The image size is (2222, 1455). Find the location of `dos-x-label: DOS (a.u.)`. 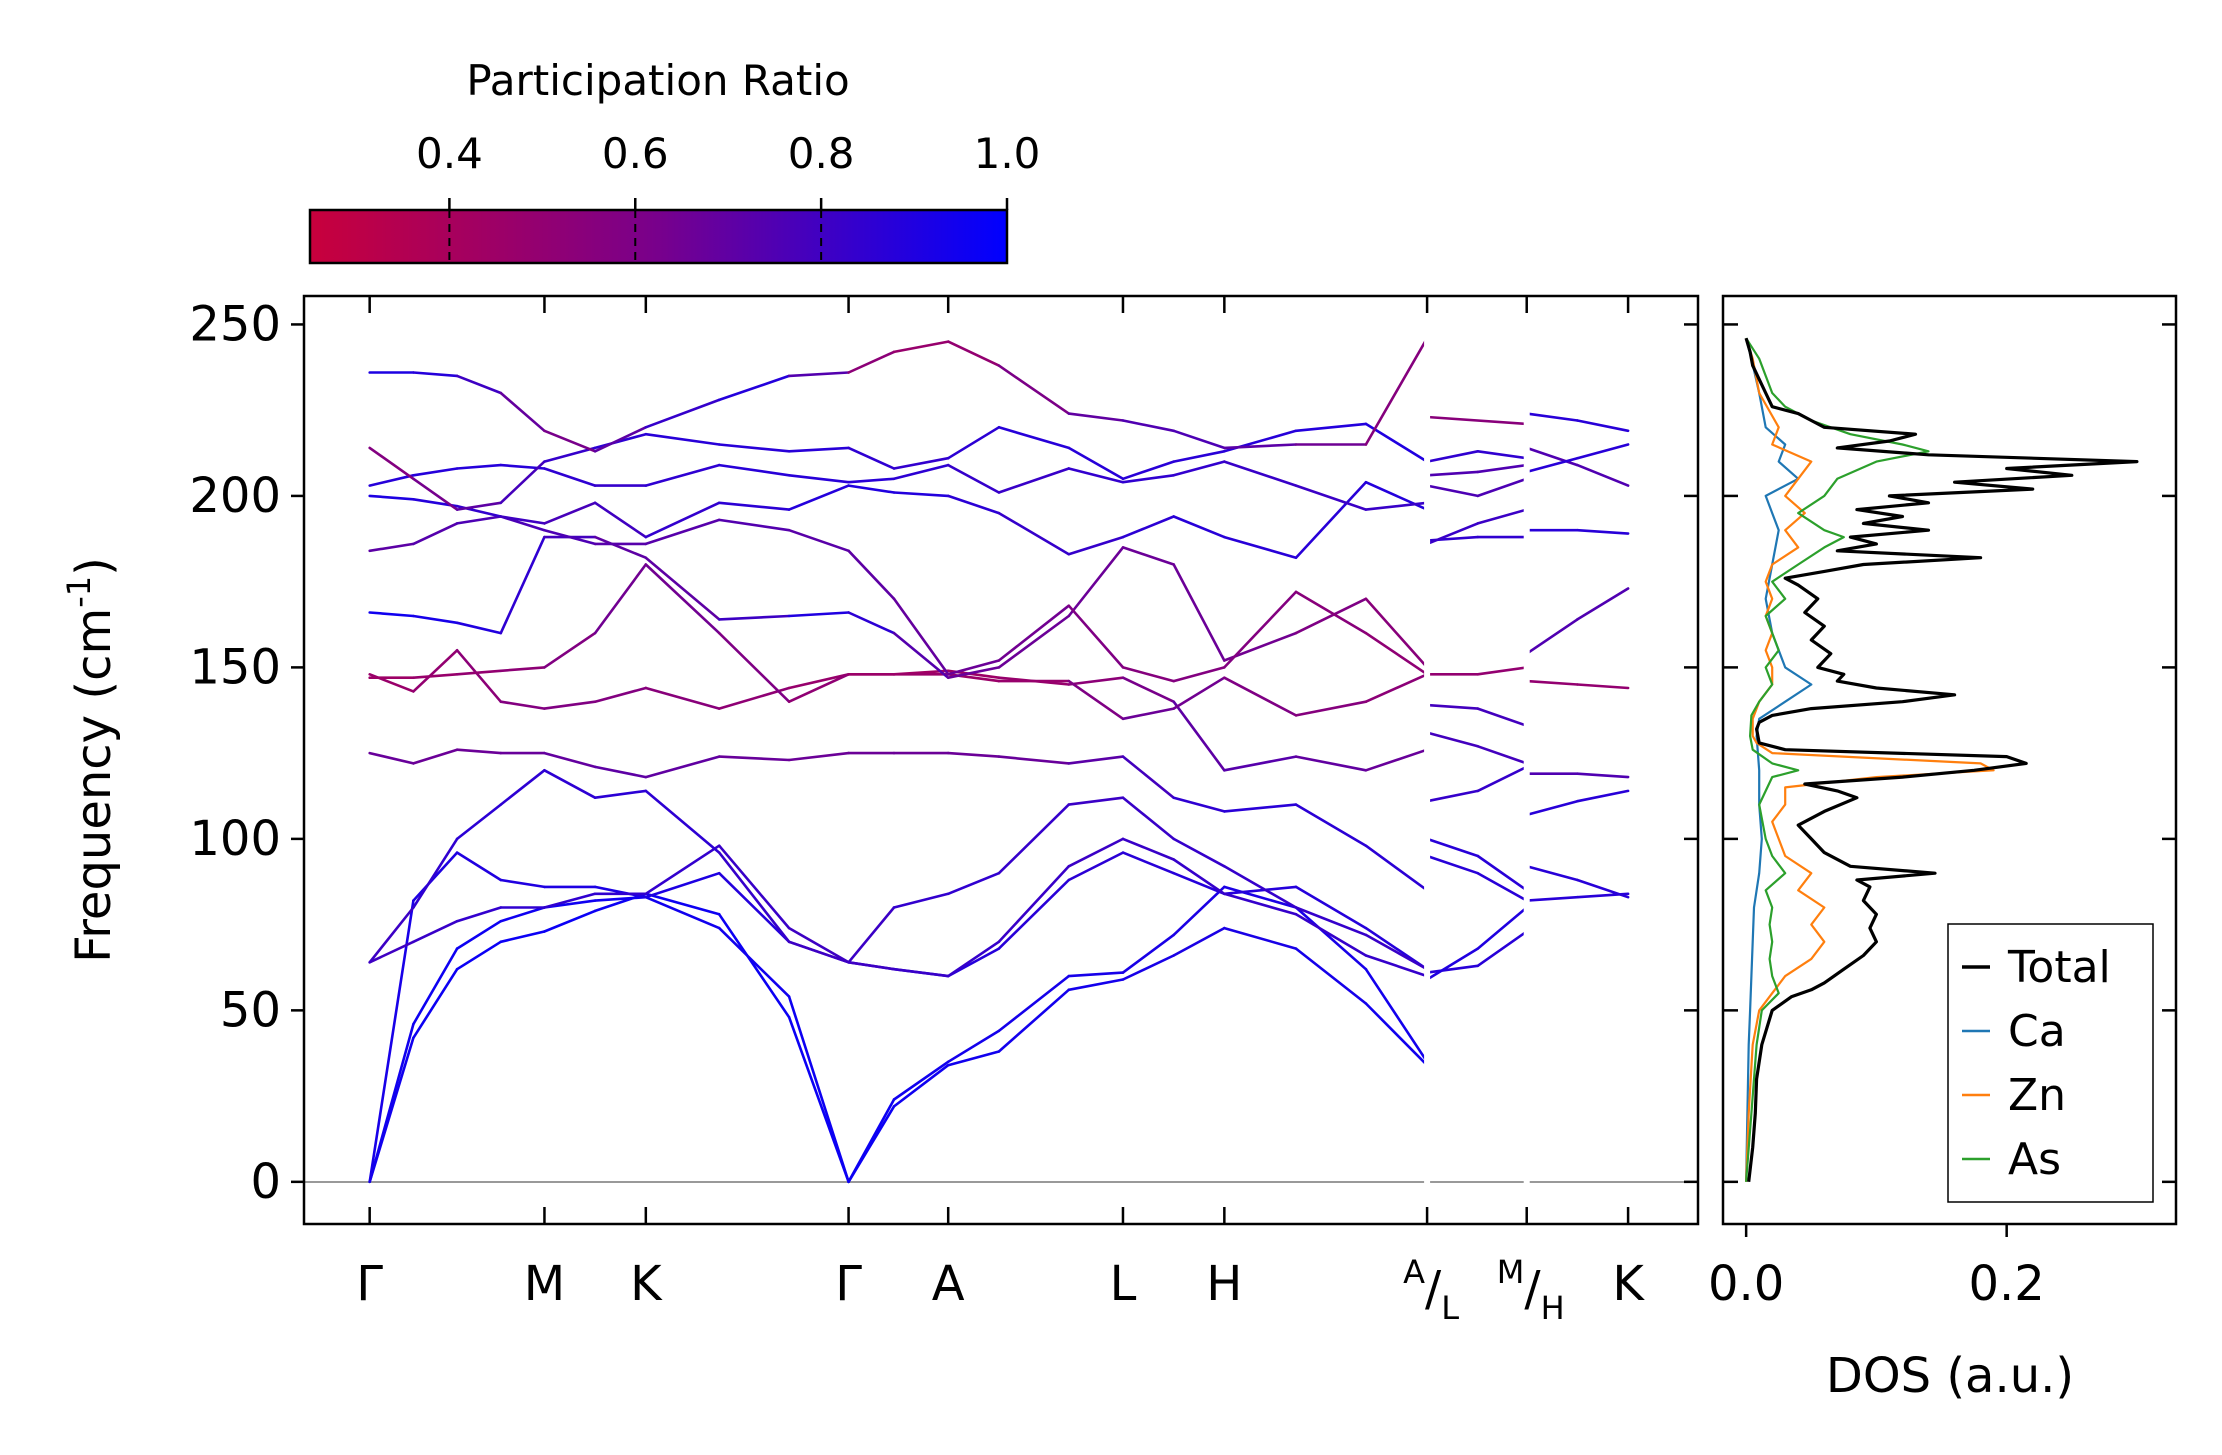

dos-x-label: DOS (a.u.) is located at coordinates (1950, 1376).